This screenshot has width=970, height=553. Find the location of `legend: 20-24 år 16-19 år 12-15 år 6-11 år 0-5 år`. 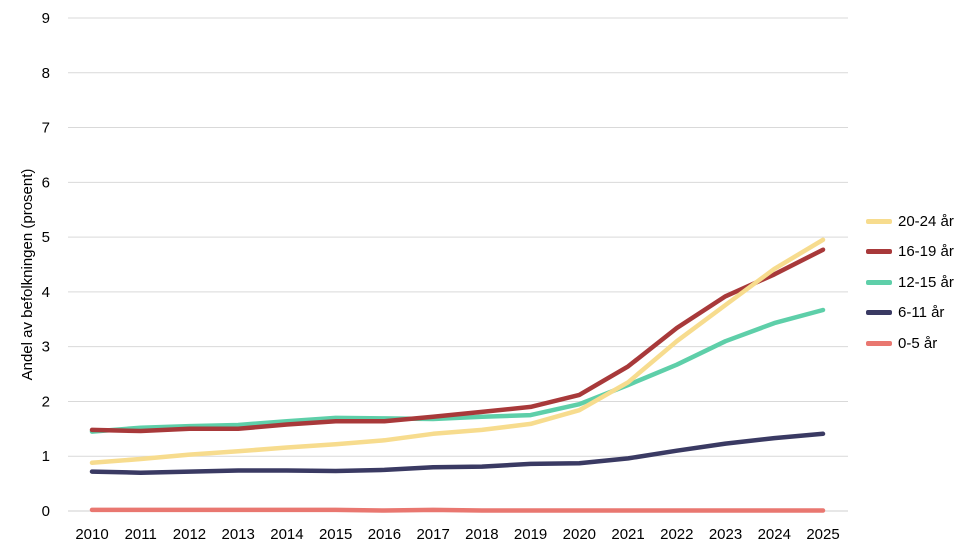

legend: 20-24 år 16-19 år 12-15 år 6-11 år 0-5 år is located at coordinates (910, 282).